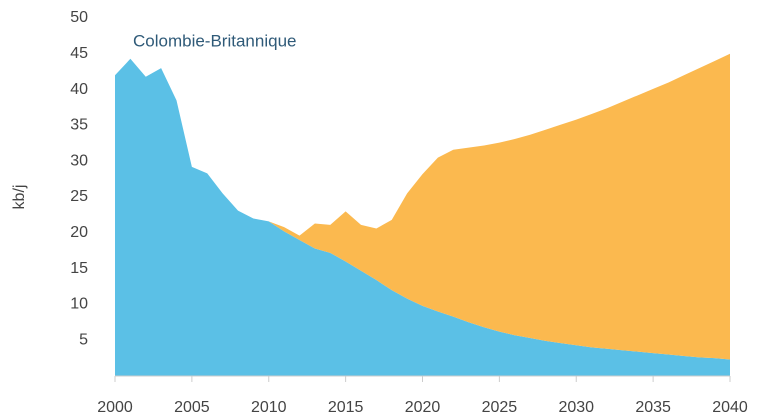  Describe the element at coordinates (423, 407) in the screenshot. I see `x-tick-label: 2020` at that location.